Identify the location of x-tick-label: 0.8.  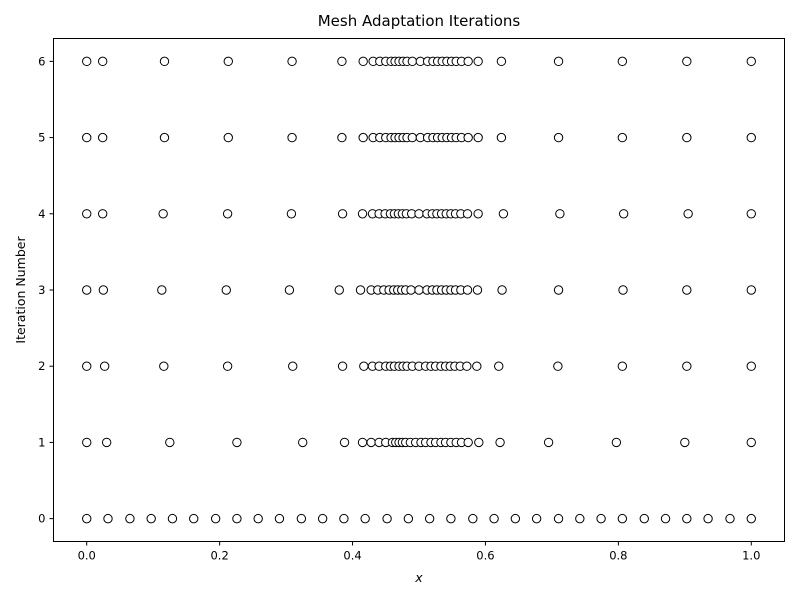
(618, 556).